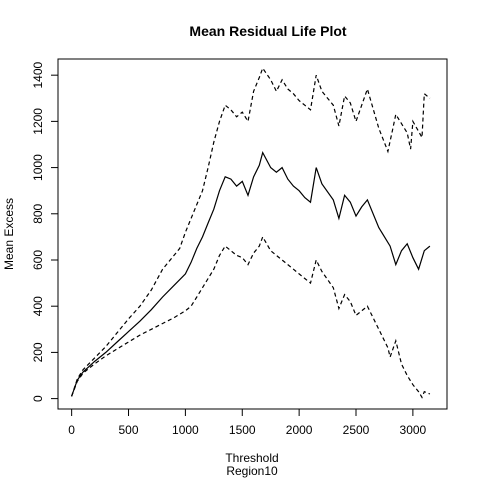 Image resolution: width=480 pixels, height=480 pixels. I want to click on y-tick-label: 800, so click(38, 213).